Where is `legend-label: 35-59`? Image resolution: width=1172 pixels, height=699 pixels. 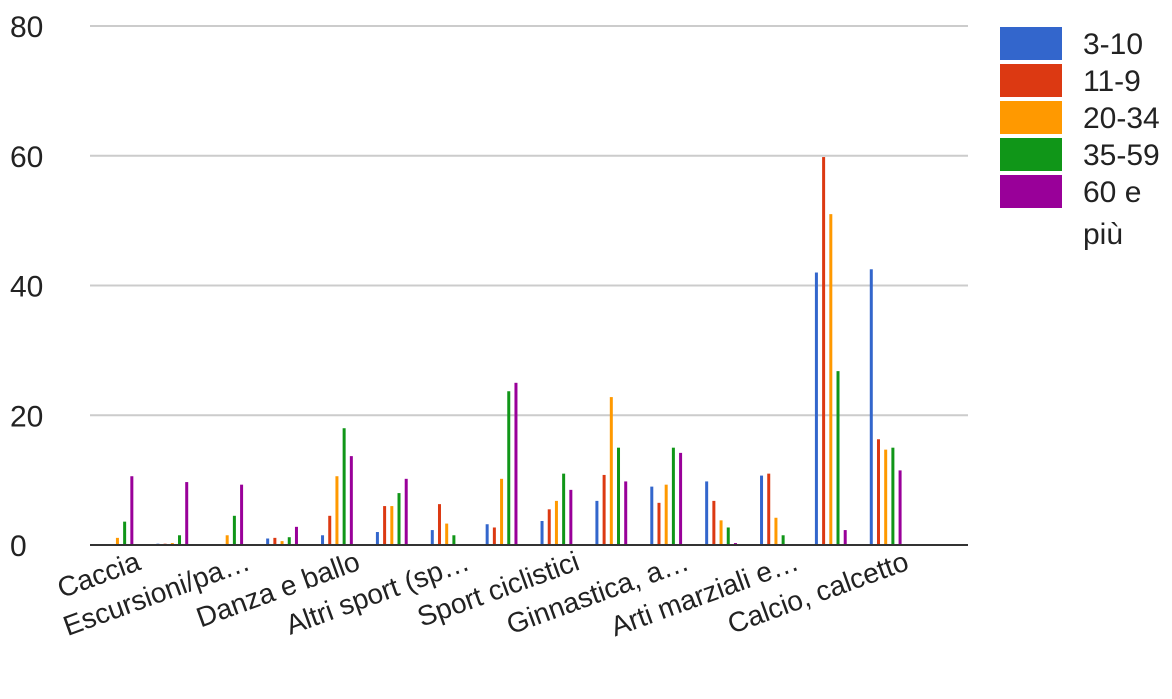 legend-label: 35-59 is located at coordinates (1121, 155).